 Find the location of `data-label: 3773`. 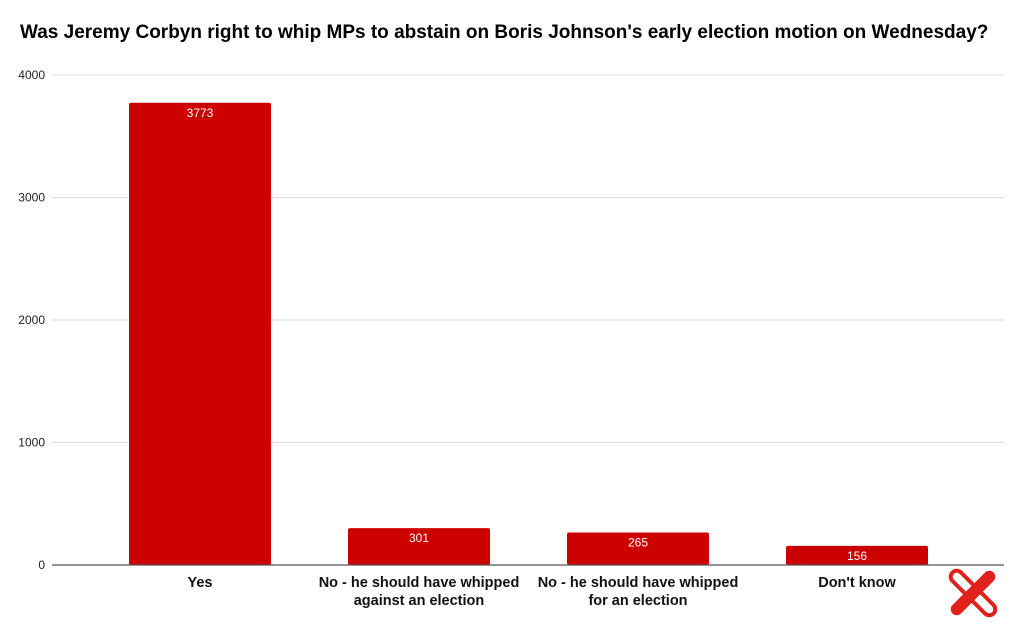

data-label: 3773 is located at coordinates (200, 113).